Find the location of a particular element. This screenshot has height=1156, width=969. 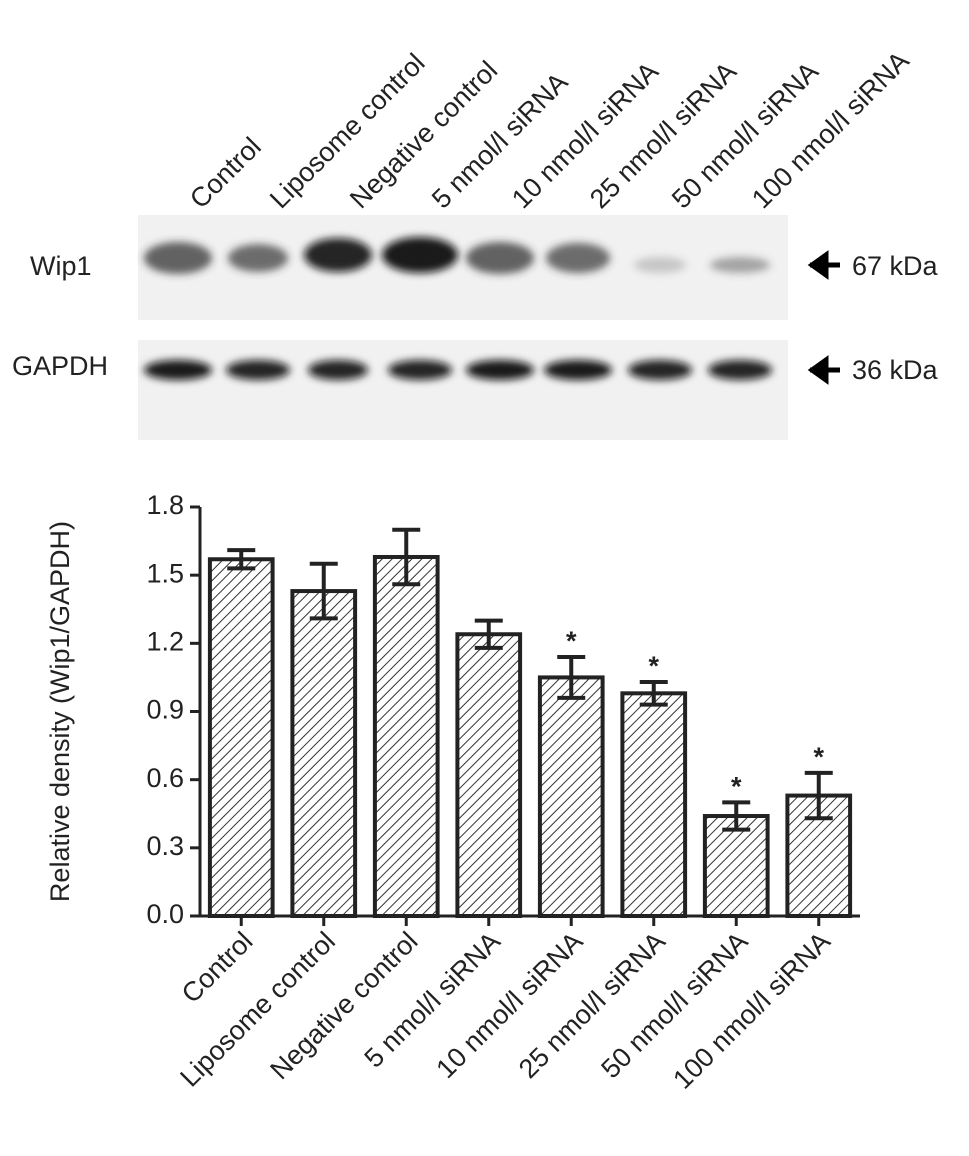

lane-label: Control is located at coordinates (225, 173).